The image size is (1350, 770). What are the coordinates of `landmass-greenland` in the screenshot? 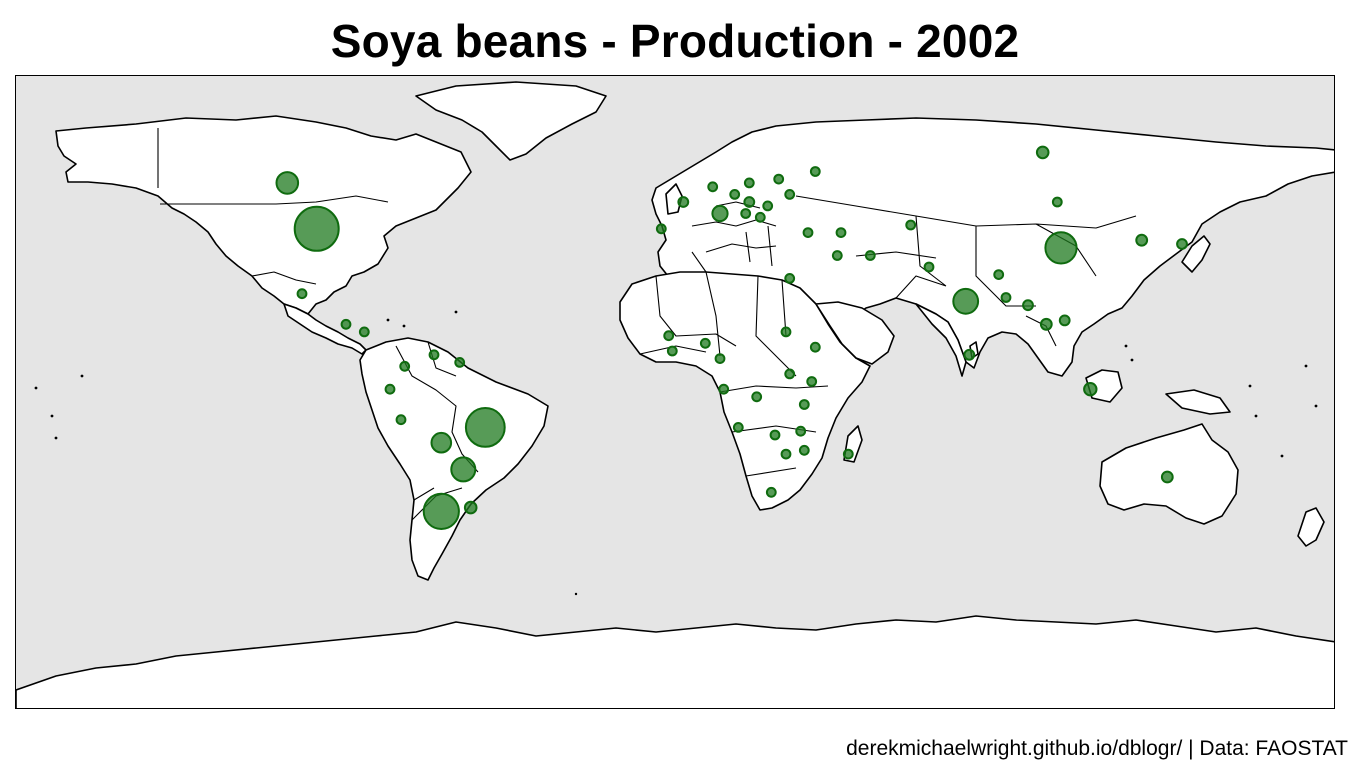 It's located at (511, 121).